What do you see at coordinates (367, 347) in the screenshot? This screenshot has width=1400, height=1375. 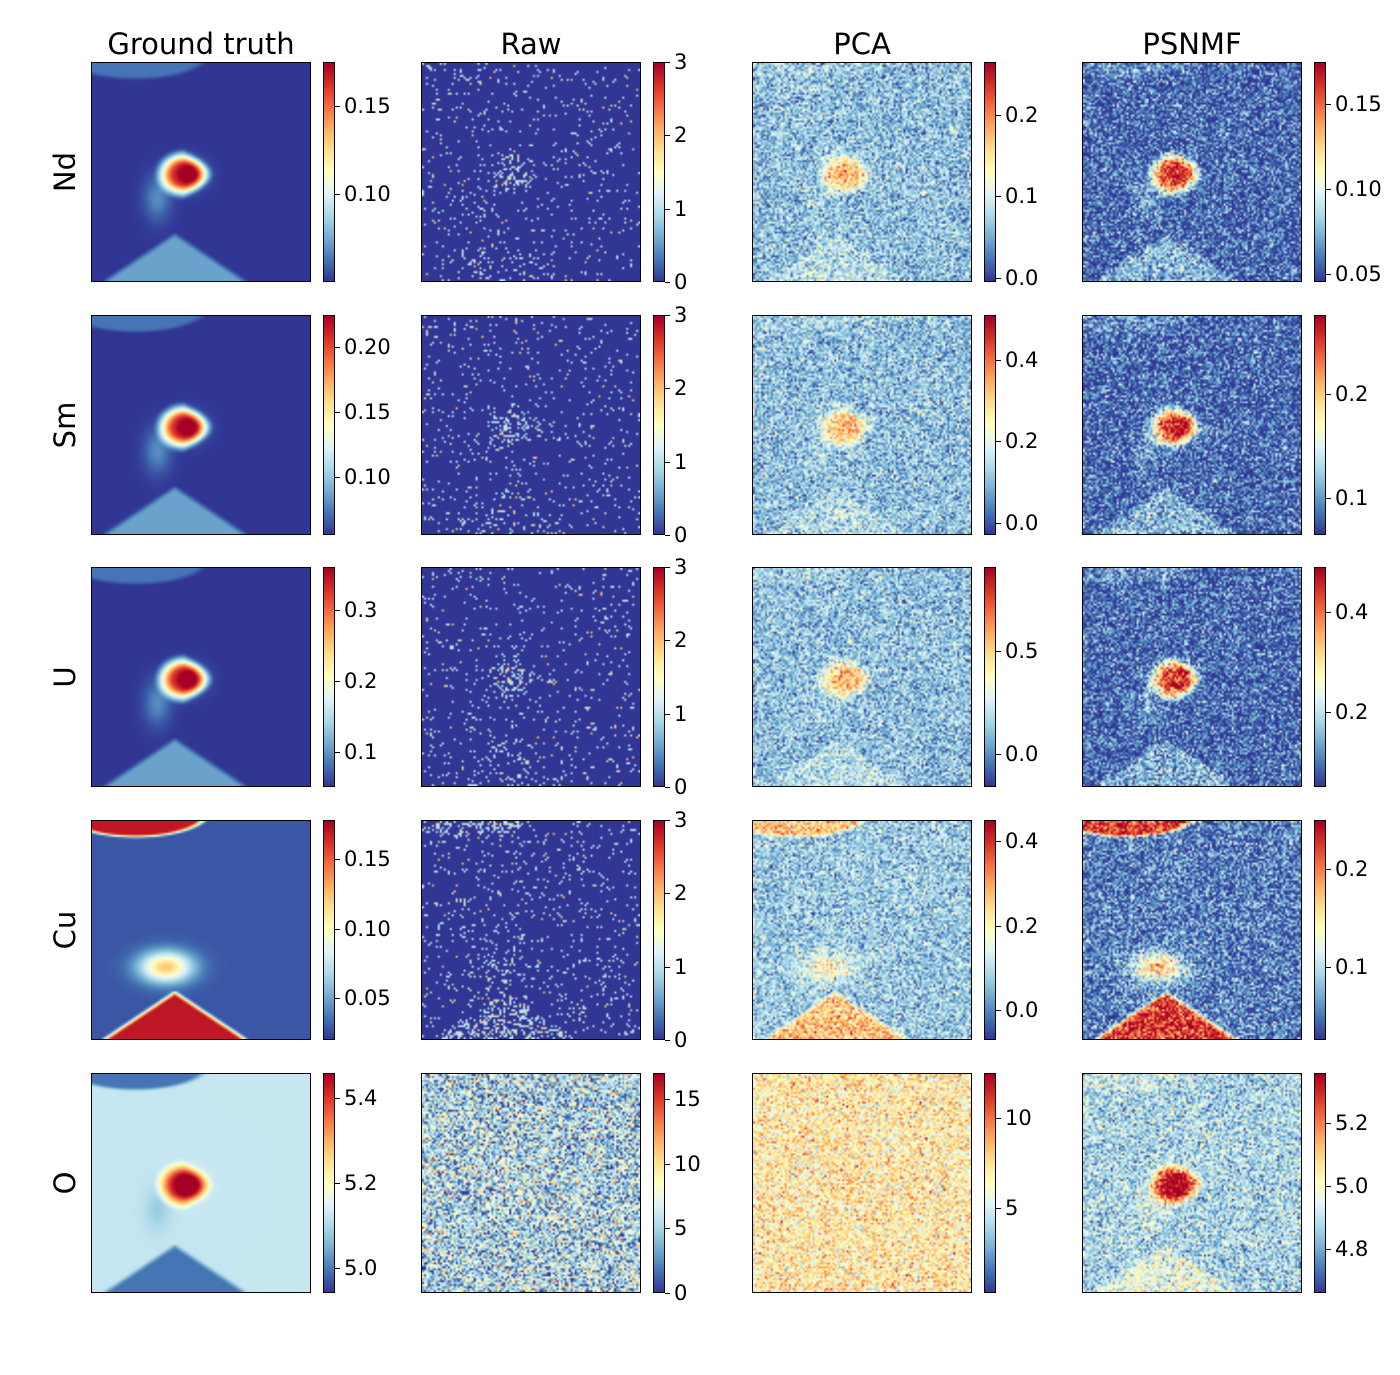 I see `colorbar-tick-label: 0.20` at bounding box center [367, 347].